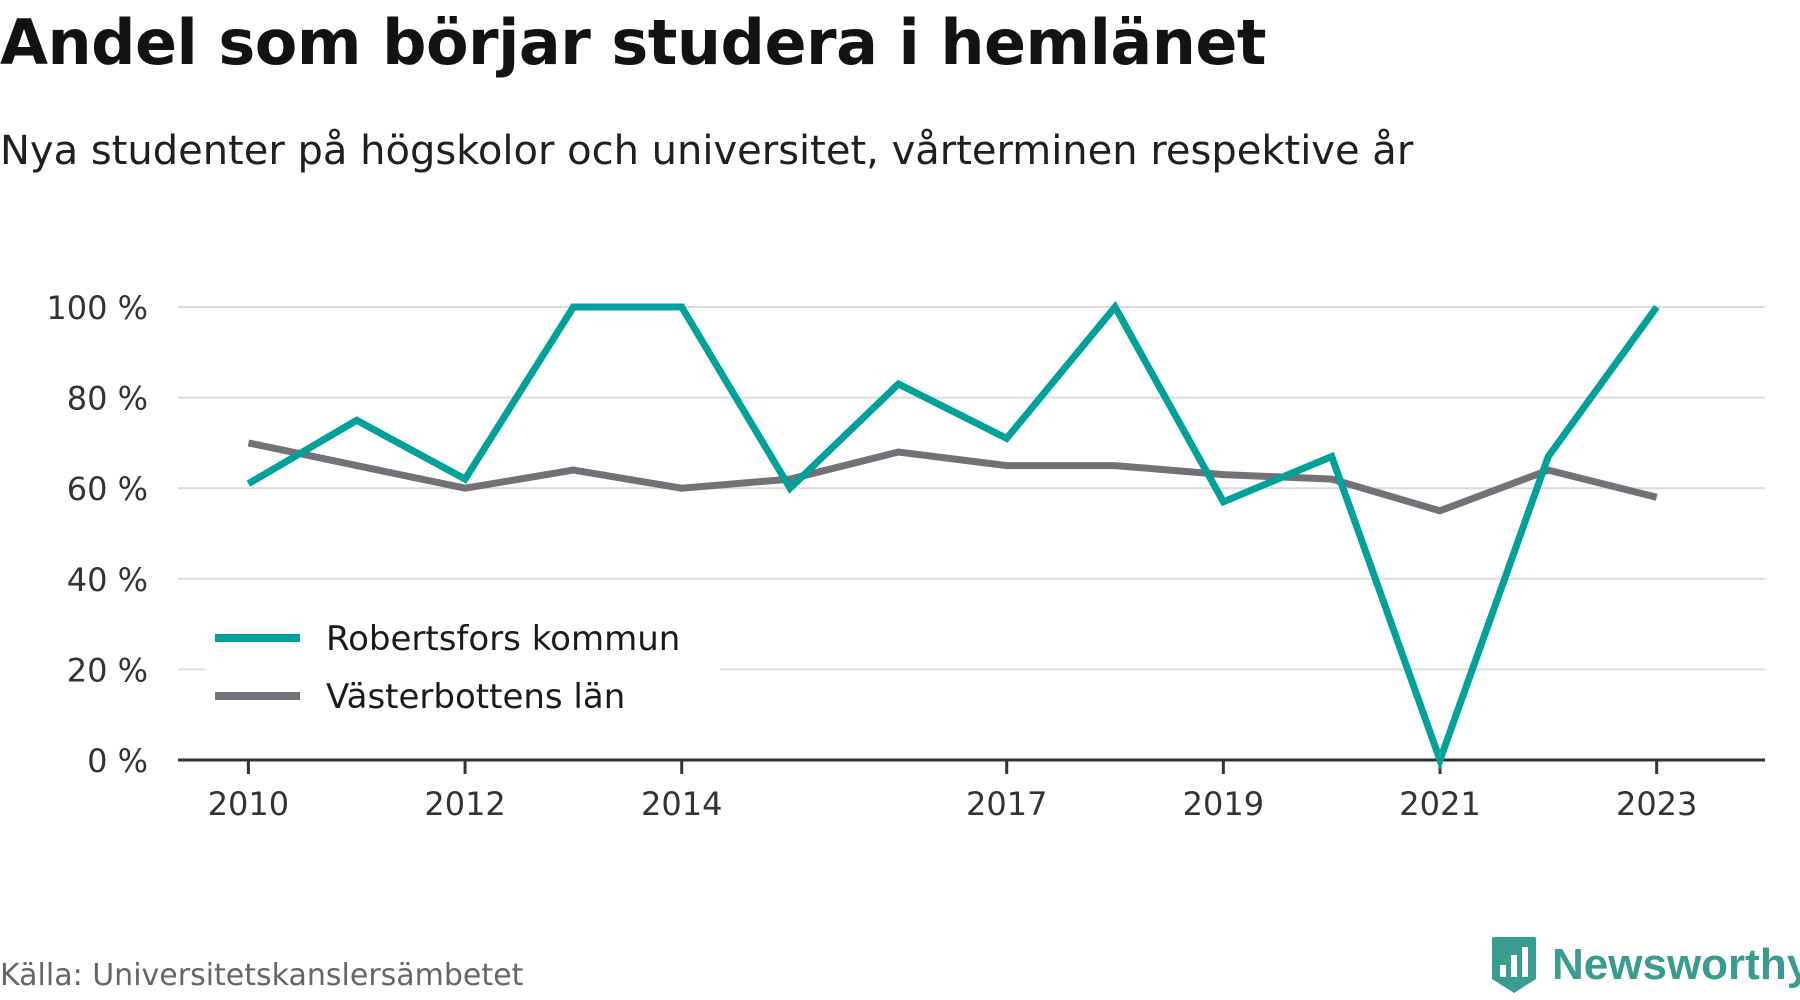 The height and width of the screenshot is (1000, 1800). What do you see at coordinates (633, 42) in the screenshot?
I see `chart-title: Andel som börjar studera i hemlänet` at bounding box center [633, 42].